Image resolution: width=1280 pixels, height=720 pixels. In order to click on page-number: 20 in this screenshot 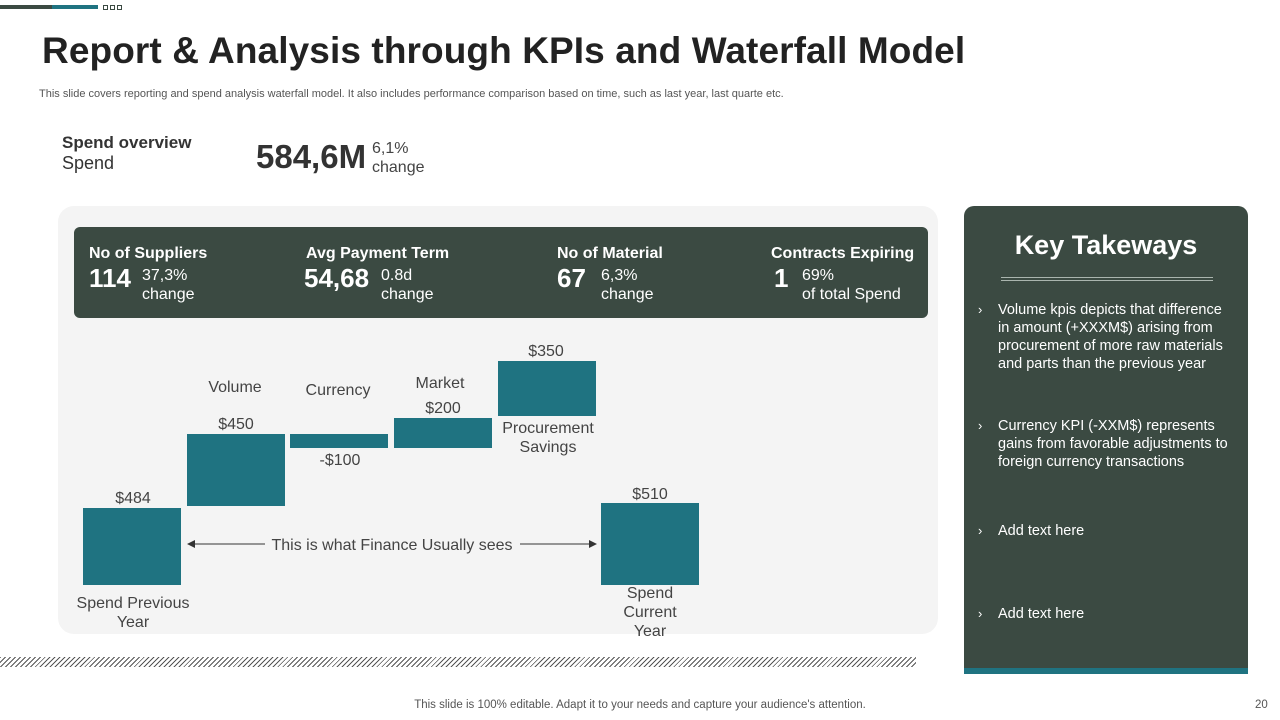, I will do `click(1261, 705)`.